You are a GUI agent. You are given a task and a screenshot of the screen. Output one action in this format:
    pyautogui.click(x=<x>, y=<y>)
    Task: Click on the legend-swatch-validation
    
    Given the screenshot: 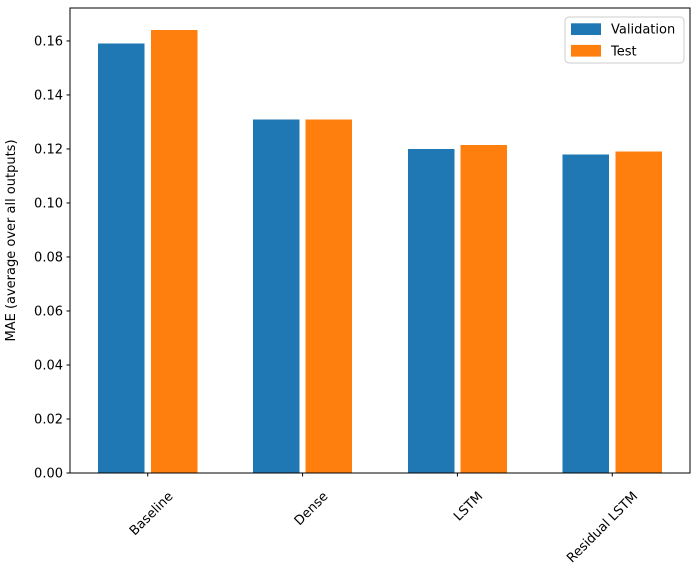 What is the action you would take?
    pyautogui.click(x=586, y=29)
    